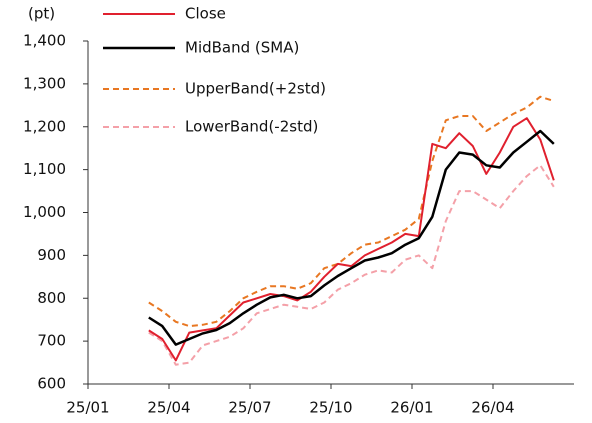 Image resolution: width=592 pixels, height=423 pixels. Describe the element at coordinates (87, 408) in the screenshot. I see `x-tick-label: 25/01` at that location.